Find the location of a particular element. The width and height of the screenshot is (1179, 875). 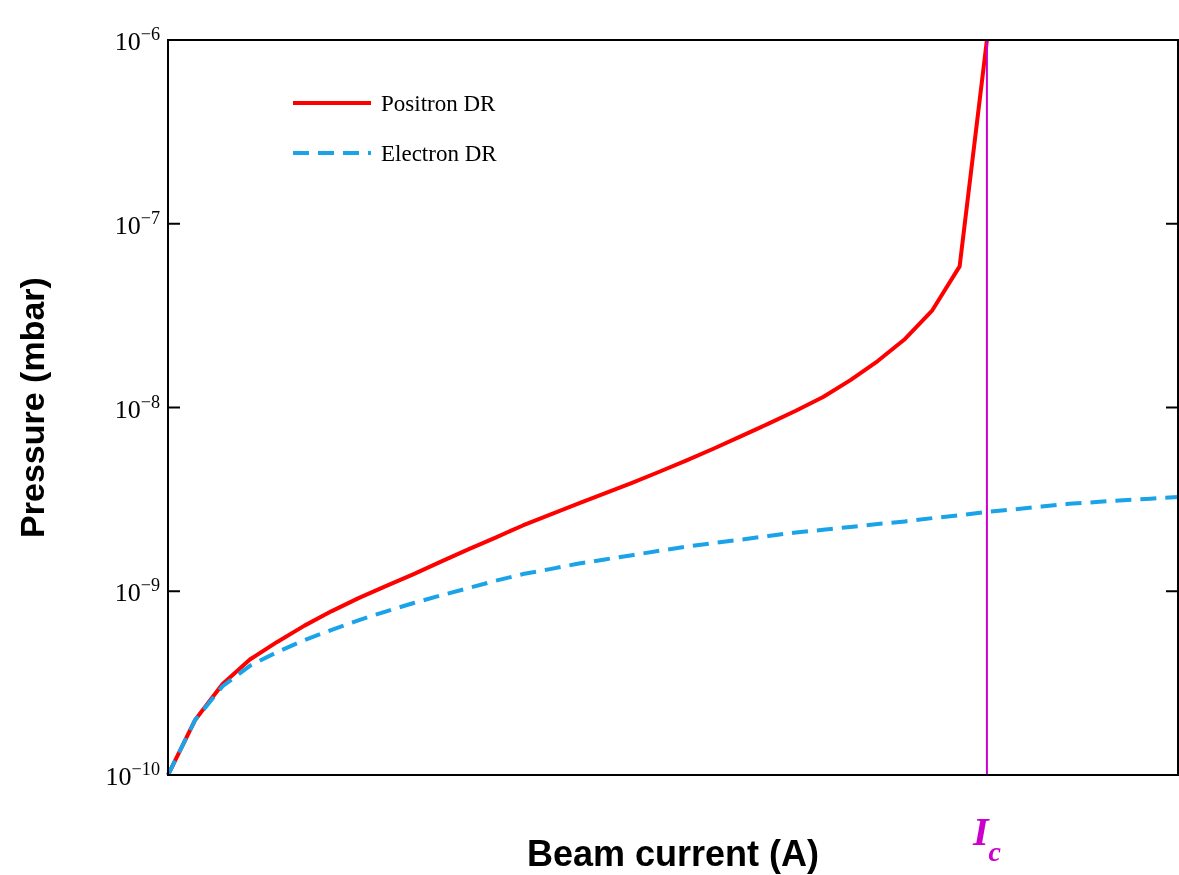

y-tick-label: 10$^{−6}$ is located at coordinates (137, 40).